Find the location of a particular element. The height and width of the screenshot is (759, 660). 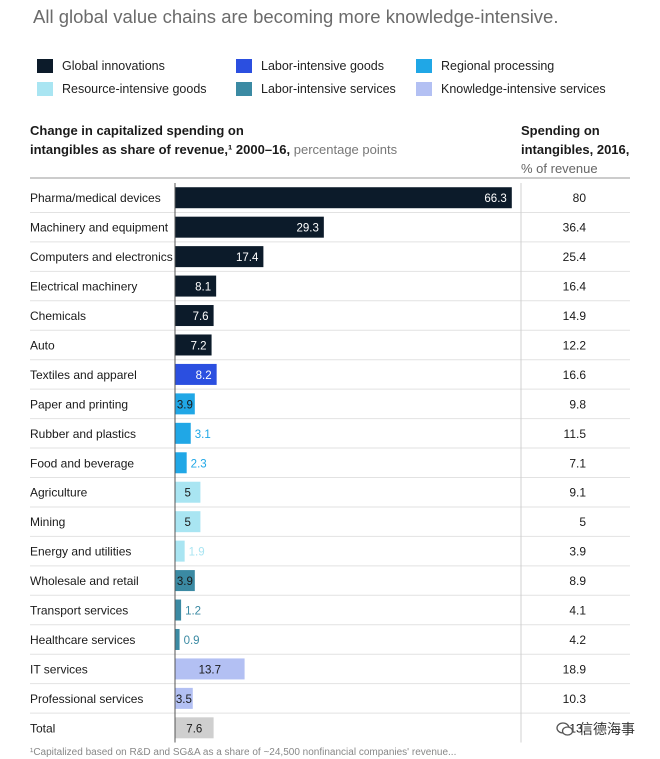

legend-item: Resource-intensive goods is located at coordinates (122, 89).